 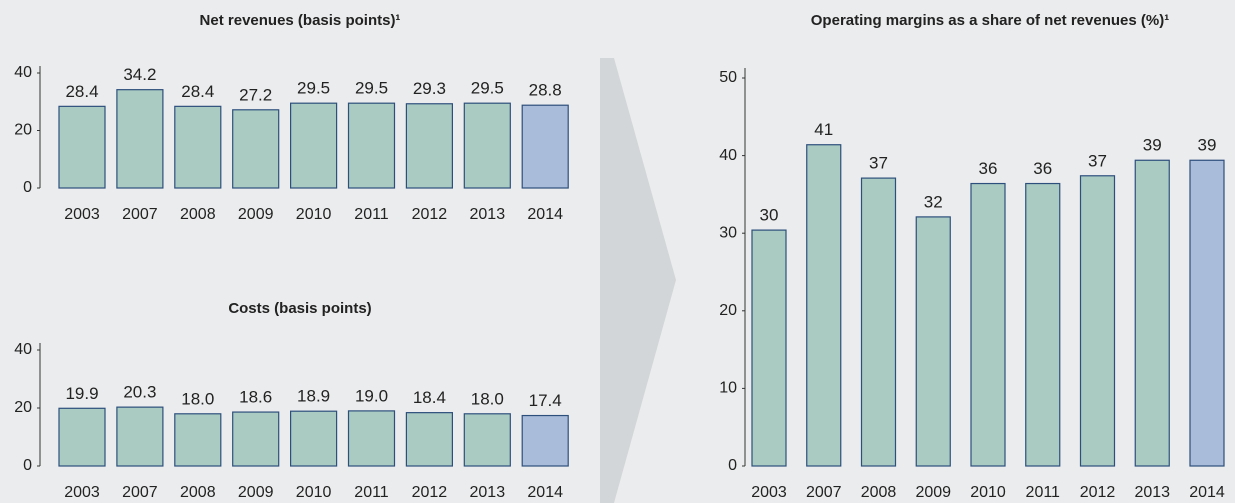 What do you see at coordinates (545, 400) in the screenshot?
I see `value-label: 17.4` at bounding box center [545, 400].